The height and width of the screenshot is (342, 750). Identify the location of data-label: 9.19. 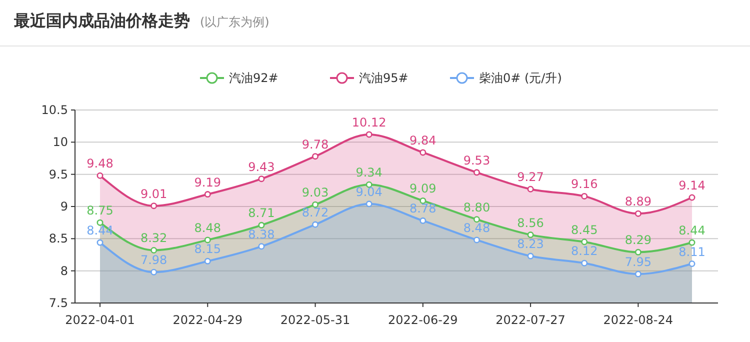
(207, 182).